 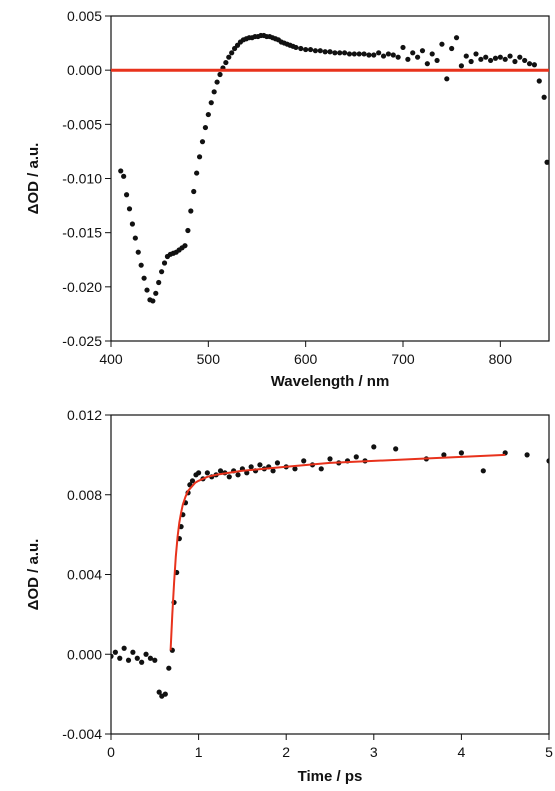 I want to click on x-tick-label: 800, so click(x=501, y=359).